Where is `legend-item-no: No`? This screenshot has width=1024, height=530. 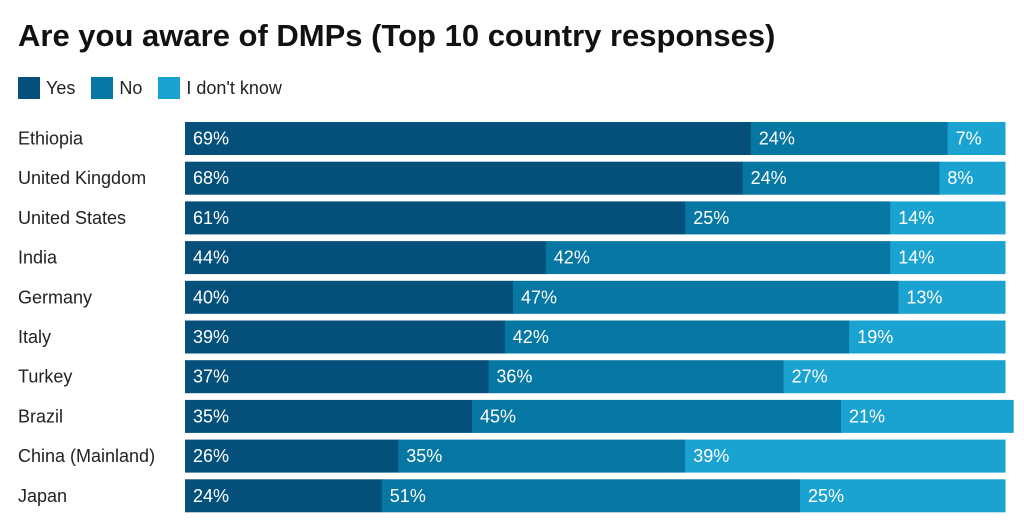 legend-item-no: No is located at coordinates (116, 88).